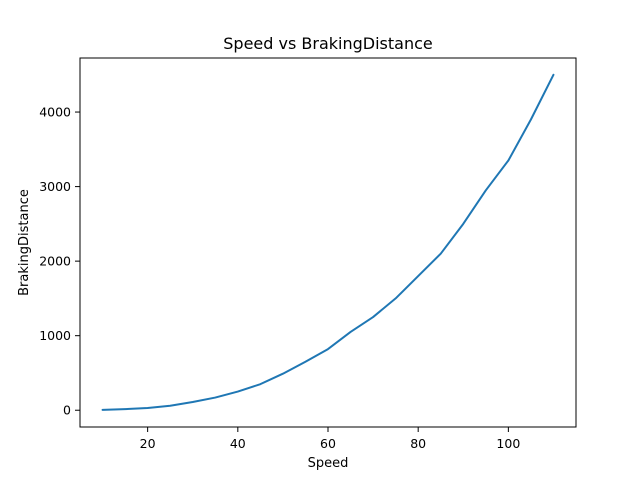  I want to click on y-tick-label: 1000, so click(55, 335).